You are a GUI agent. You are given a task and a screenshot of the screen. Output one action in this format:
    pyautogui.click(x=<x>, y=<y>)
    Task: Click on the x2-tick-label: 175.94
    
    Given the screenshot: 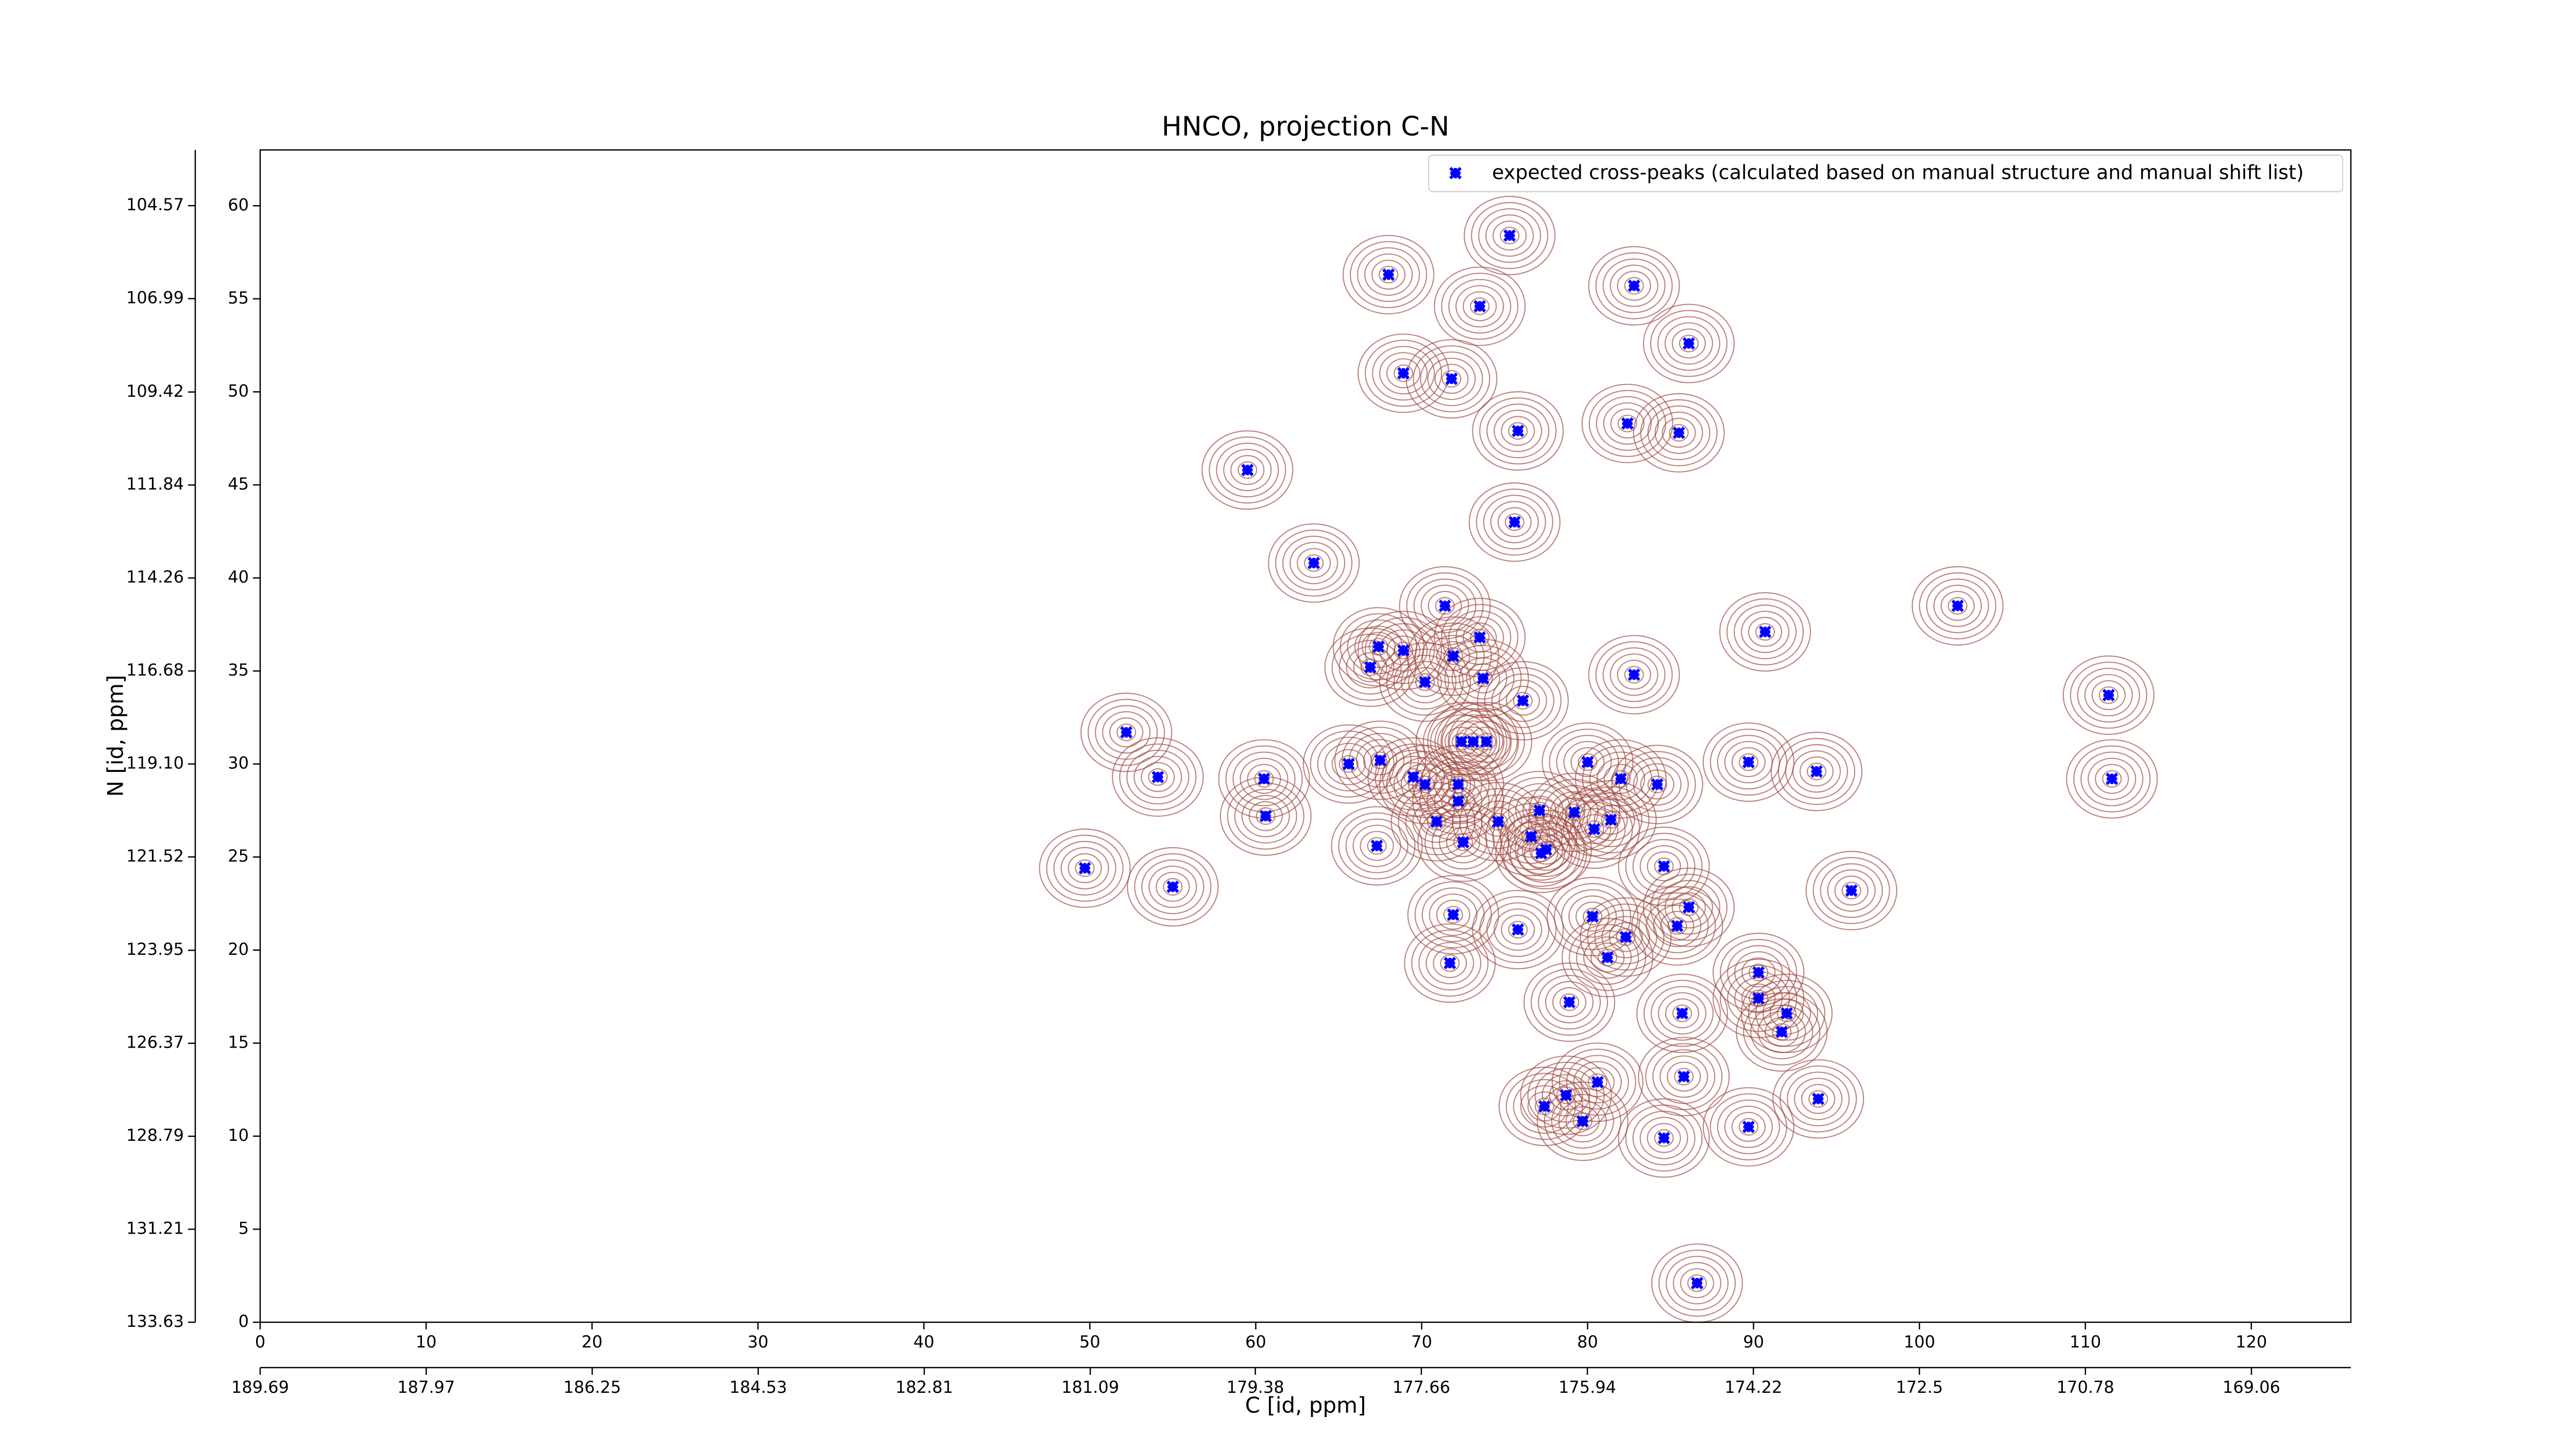 What is the action you would take?
    pyautogui.click(x=1587, y=1387)
    